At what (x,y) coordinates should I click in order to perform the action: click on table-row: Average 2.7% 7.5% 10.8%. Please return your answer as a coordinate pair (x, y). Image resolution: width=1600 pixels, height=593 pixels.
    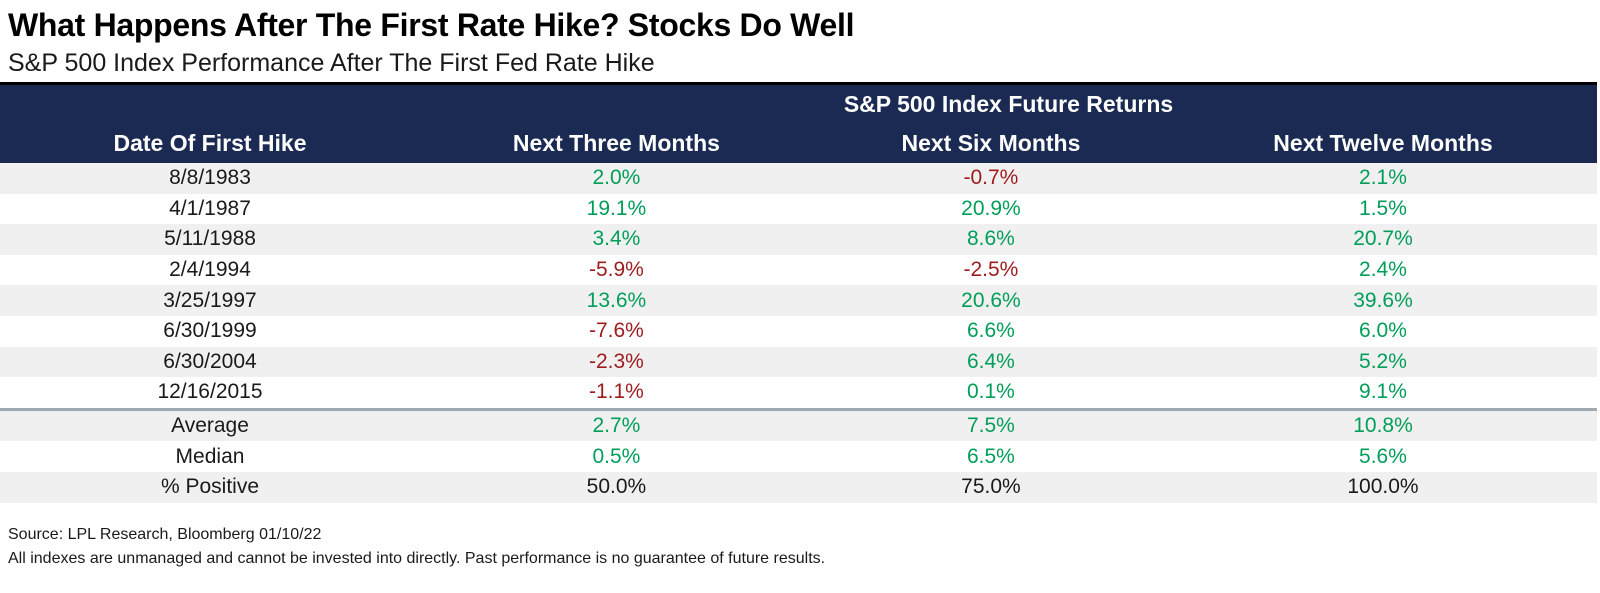
    Looking at the image, I should click on (798, 424).